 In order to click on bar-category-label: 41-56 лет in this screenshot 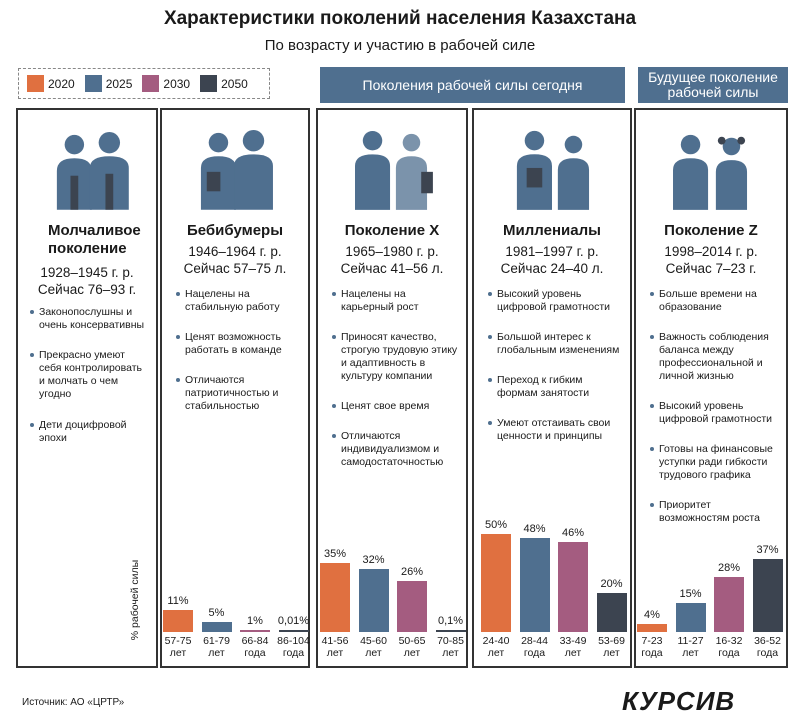, I will do `click(335, 647)`.